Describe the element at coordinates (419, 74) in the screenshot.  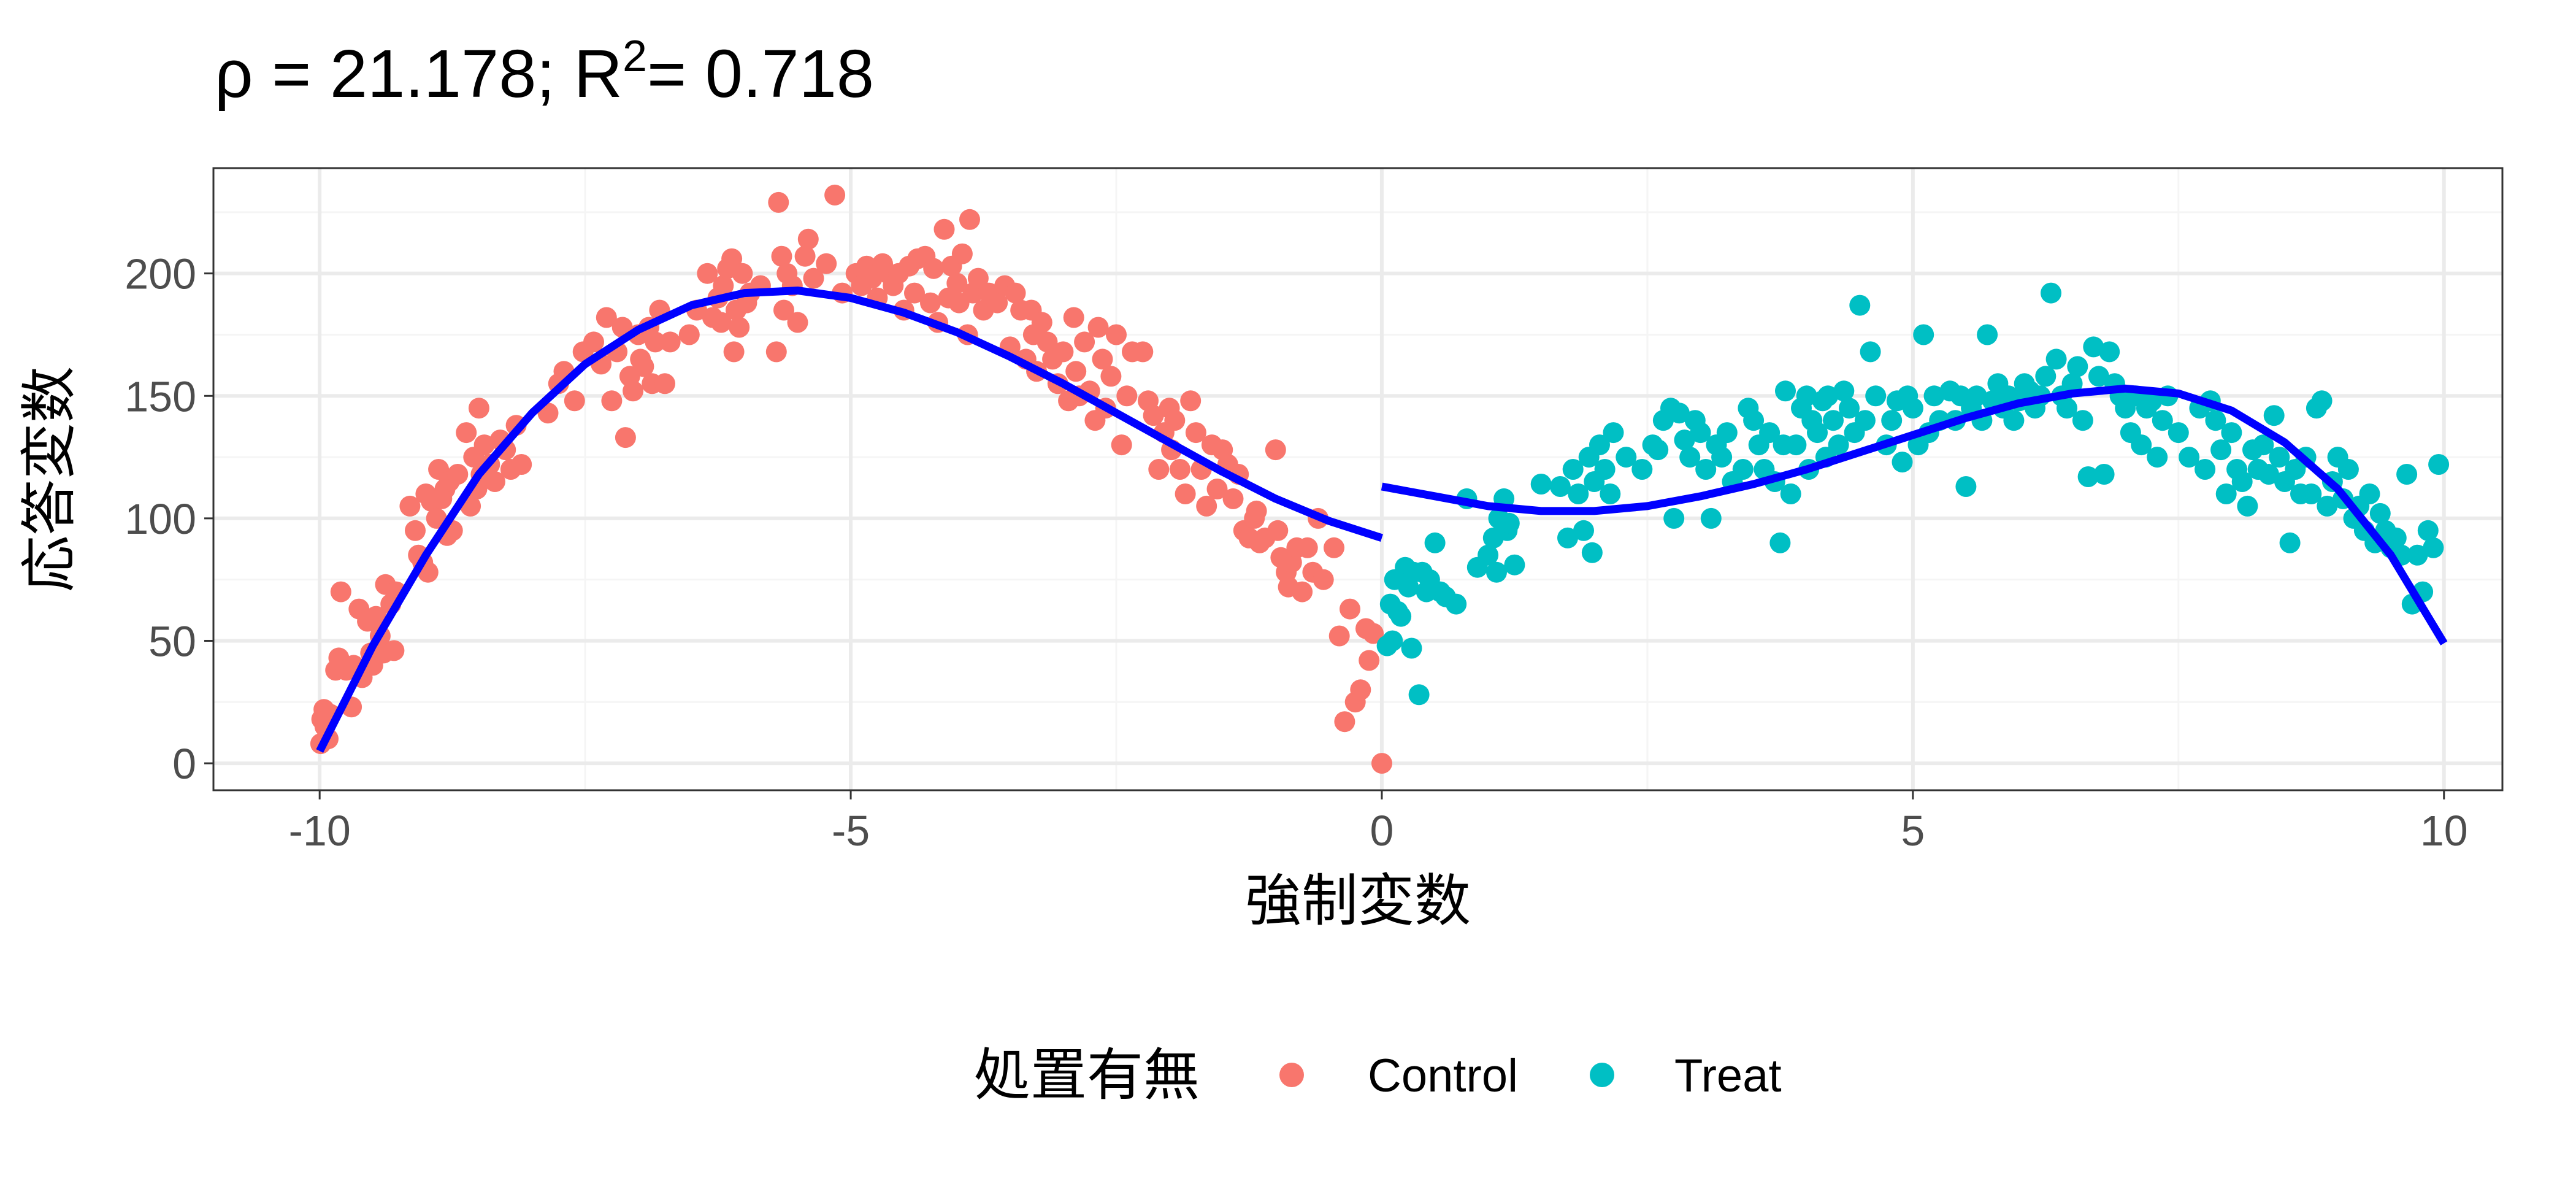
I see `chart-title-prefix: ρ = 21.178; R` at that location.